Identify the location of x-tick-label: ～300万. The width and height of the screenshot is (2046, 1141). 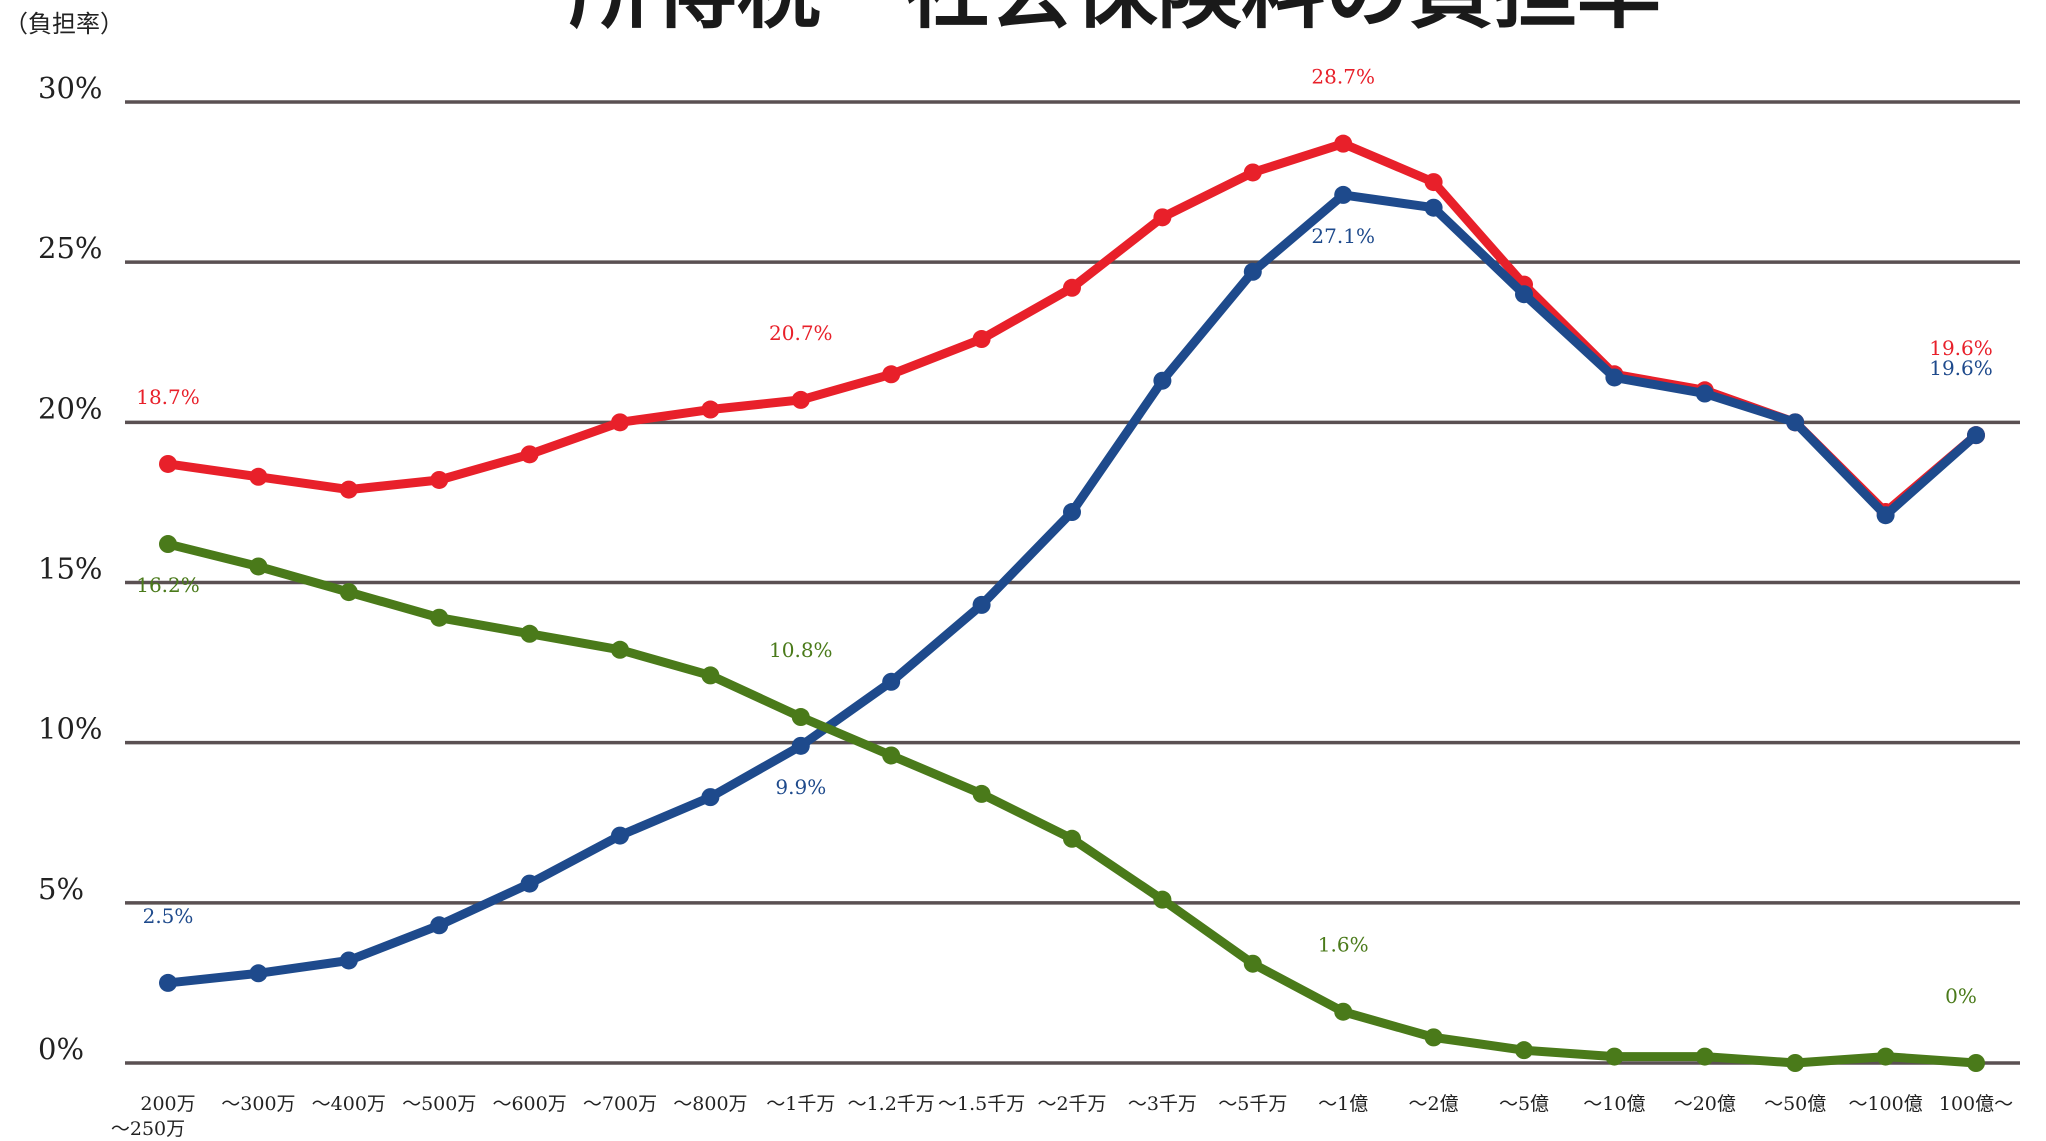
(258, 1104).